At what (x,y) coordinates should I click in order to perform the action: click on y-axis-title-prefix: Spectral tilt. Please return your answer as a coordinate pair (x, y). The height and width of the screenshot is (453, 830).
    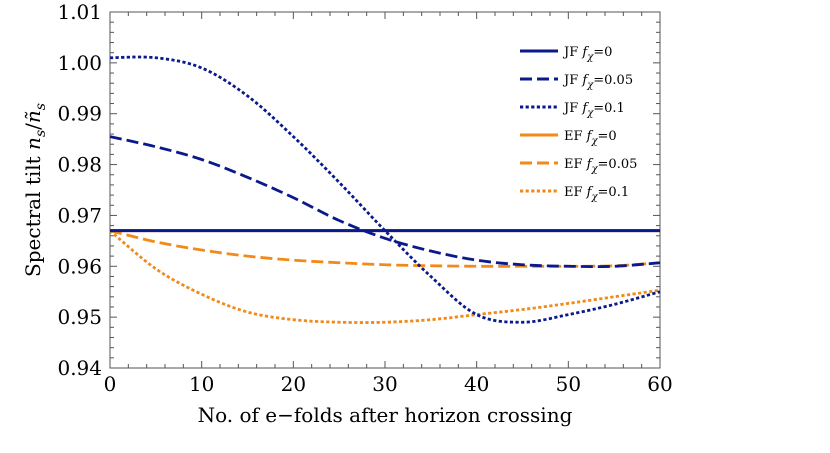
    Looking at the image, I should click on (33, 213).